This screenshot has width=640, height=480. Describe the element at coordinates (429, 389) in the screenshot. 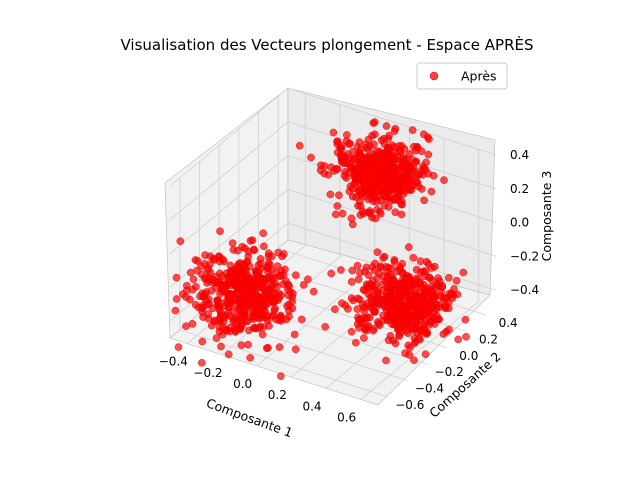

I see `y-tick-label: −0.4` at that location.